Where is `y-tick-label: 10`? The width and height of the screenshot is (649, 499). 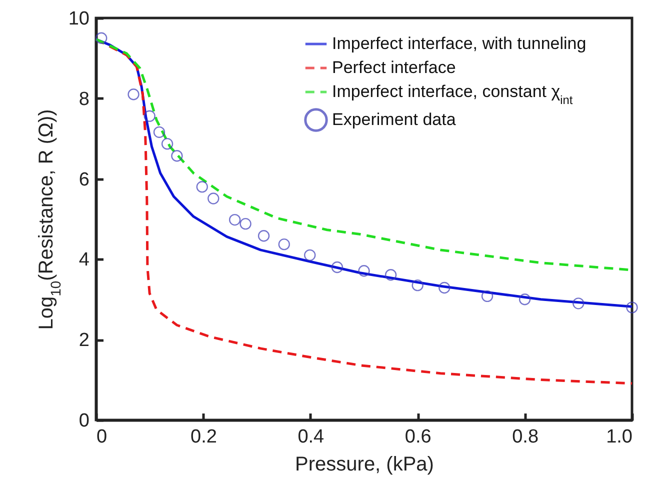
y-tick-label: 10 is located at coordinates (79, 19).